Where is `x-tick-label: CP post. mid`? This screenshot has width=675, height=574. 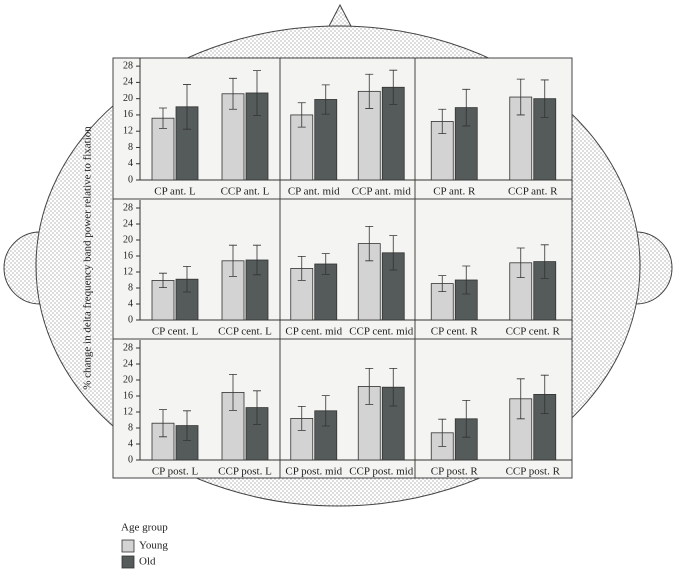
x-tick-label: CP post. mid is located at coordinates (313, 472).